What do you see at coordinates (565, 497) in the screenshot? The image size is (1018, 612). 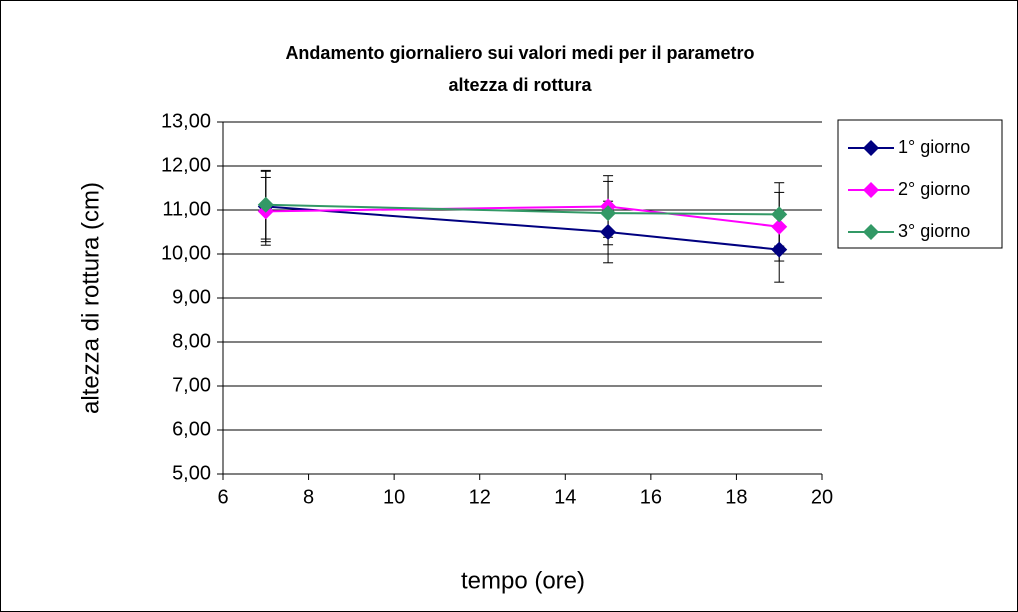 I see `x-tick-label: 14` at bounding box center [565, 497].